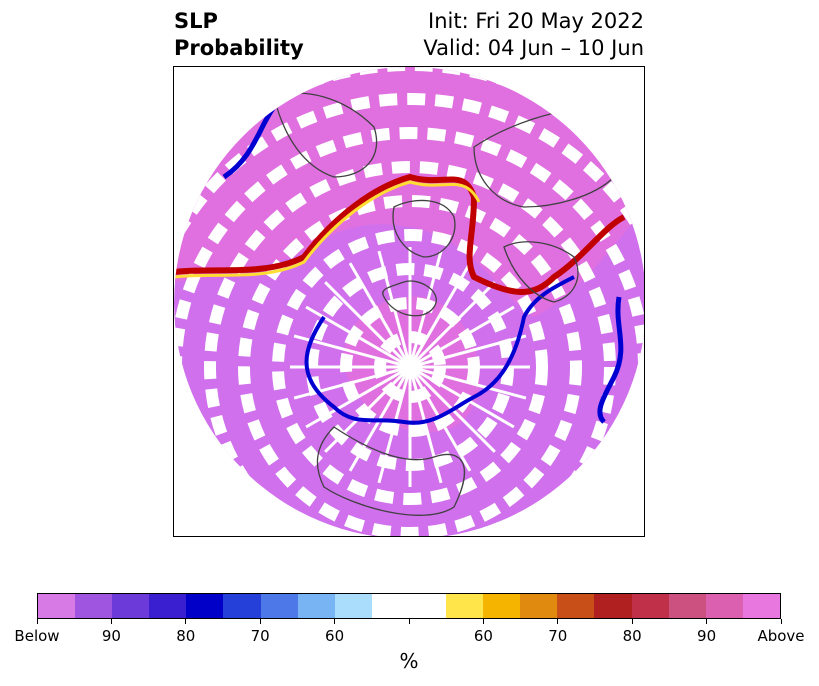 Image resolution: width=819 pixels, height=686 pixels. I want to click on probability-ring, so click(410, 367).